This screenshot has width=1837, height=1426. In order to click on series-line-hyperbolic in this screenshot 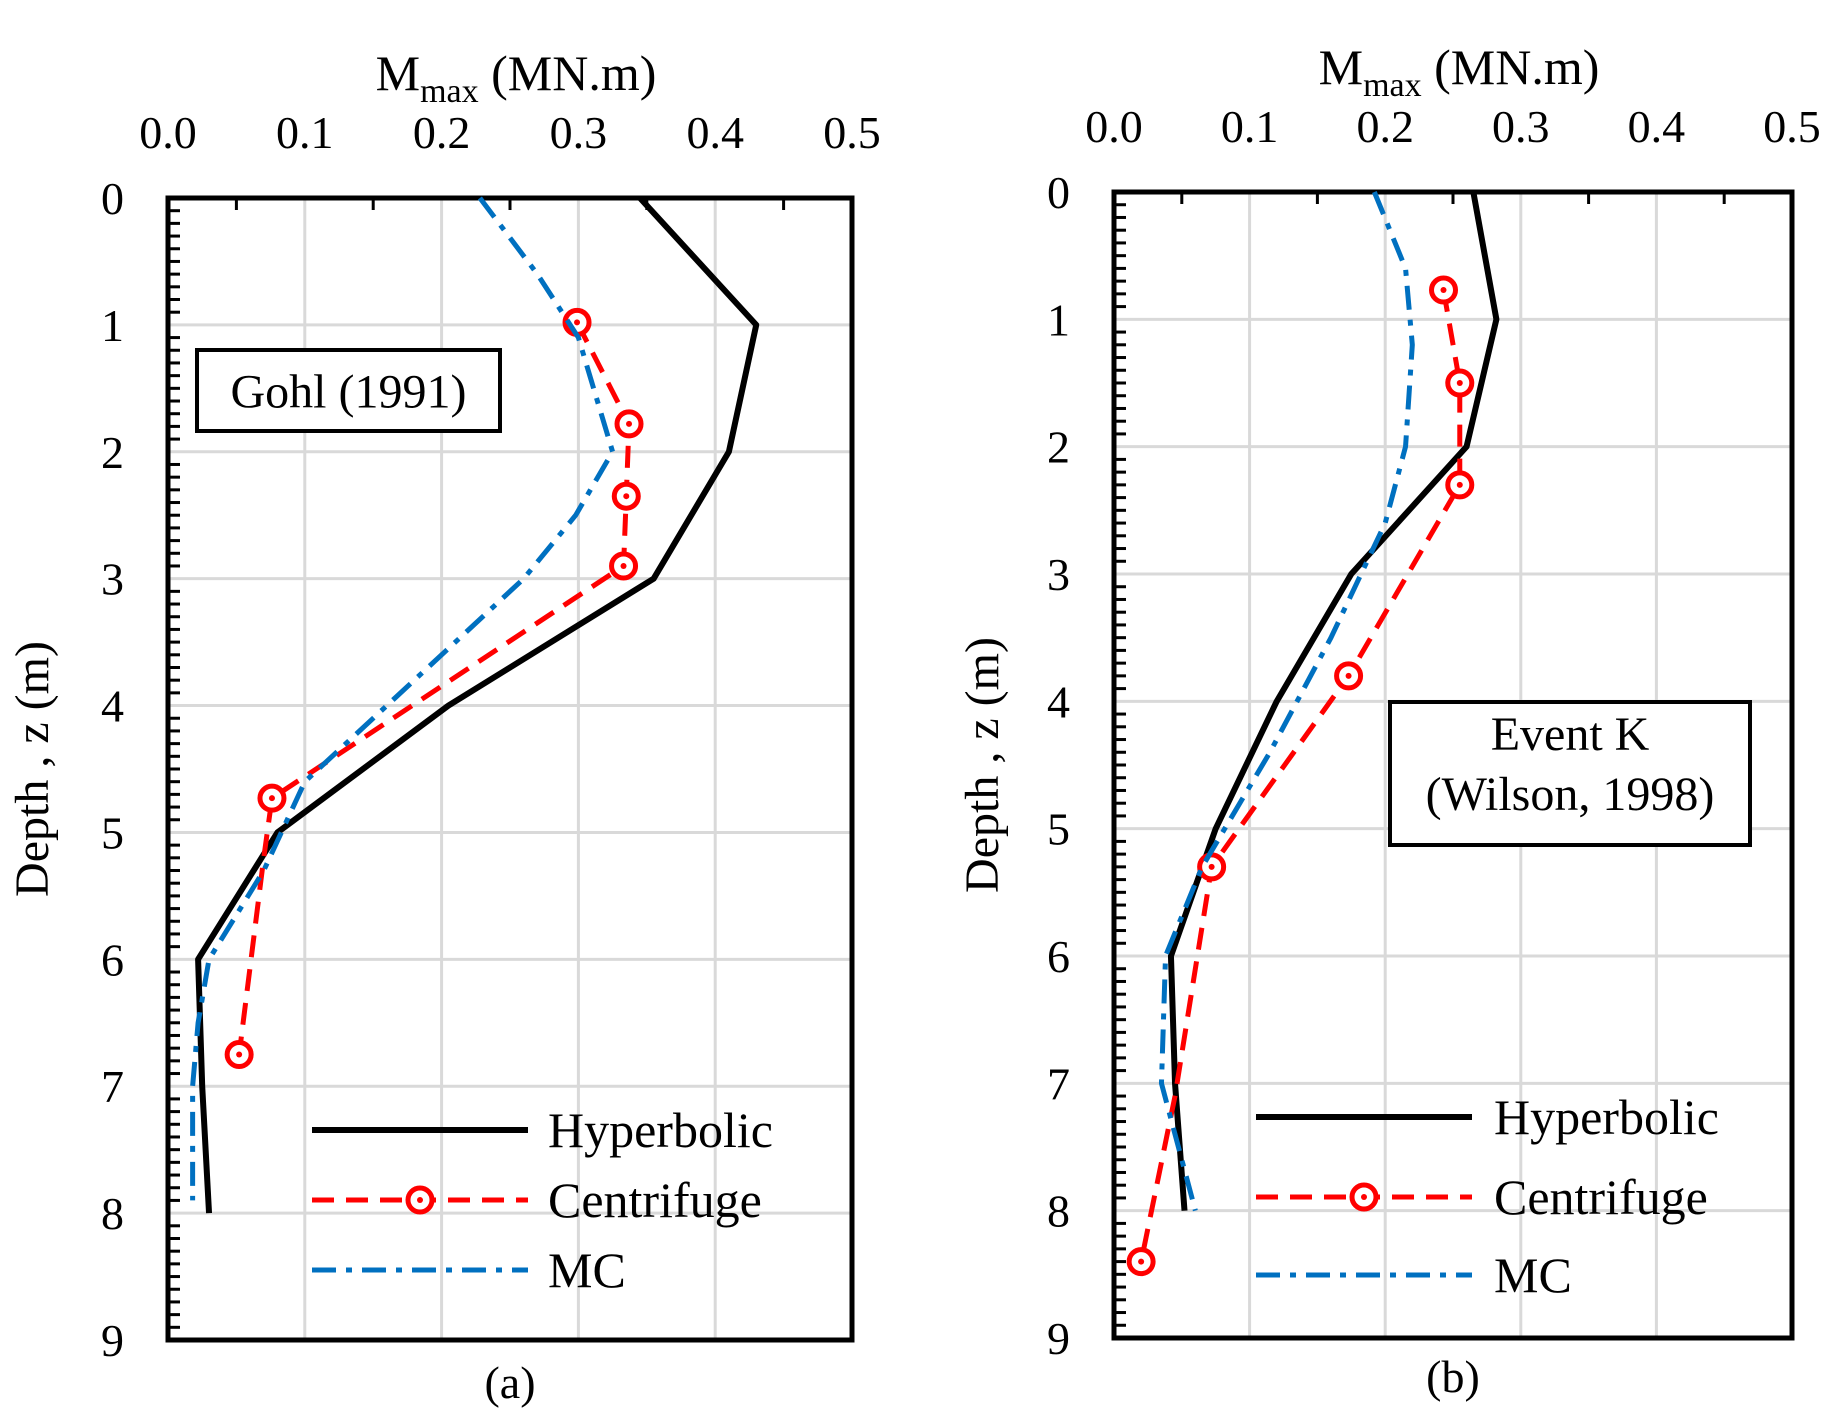, I will do `click(1333, 701)`.